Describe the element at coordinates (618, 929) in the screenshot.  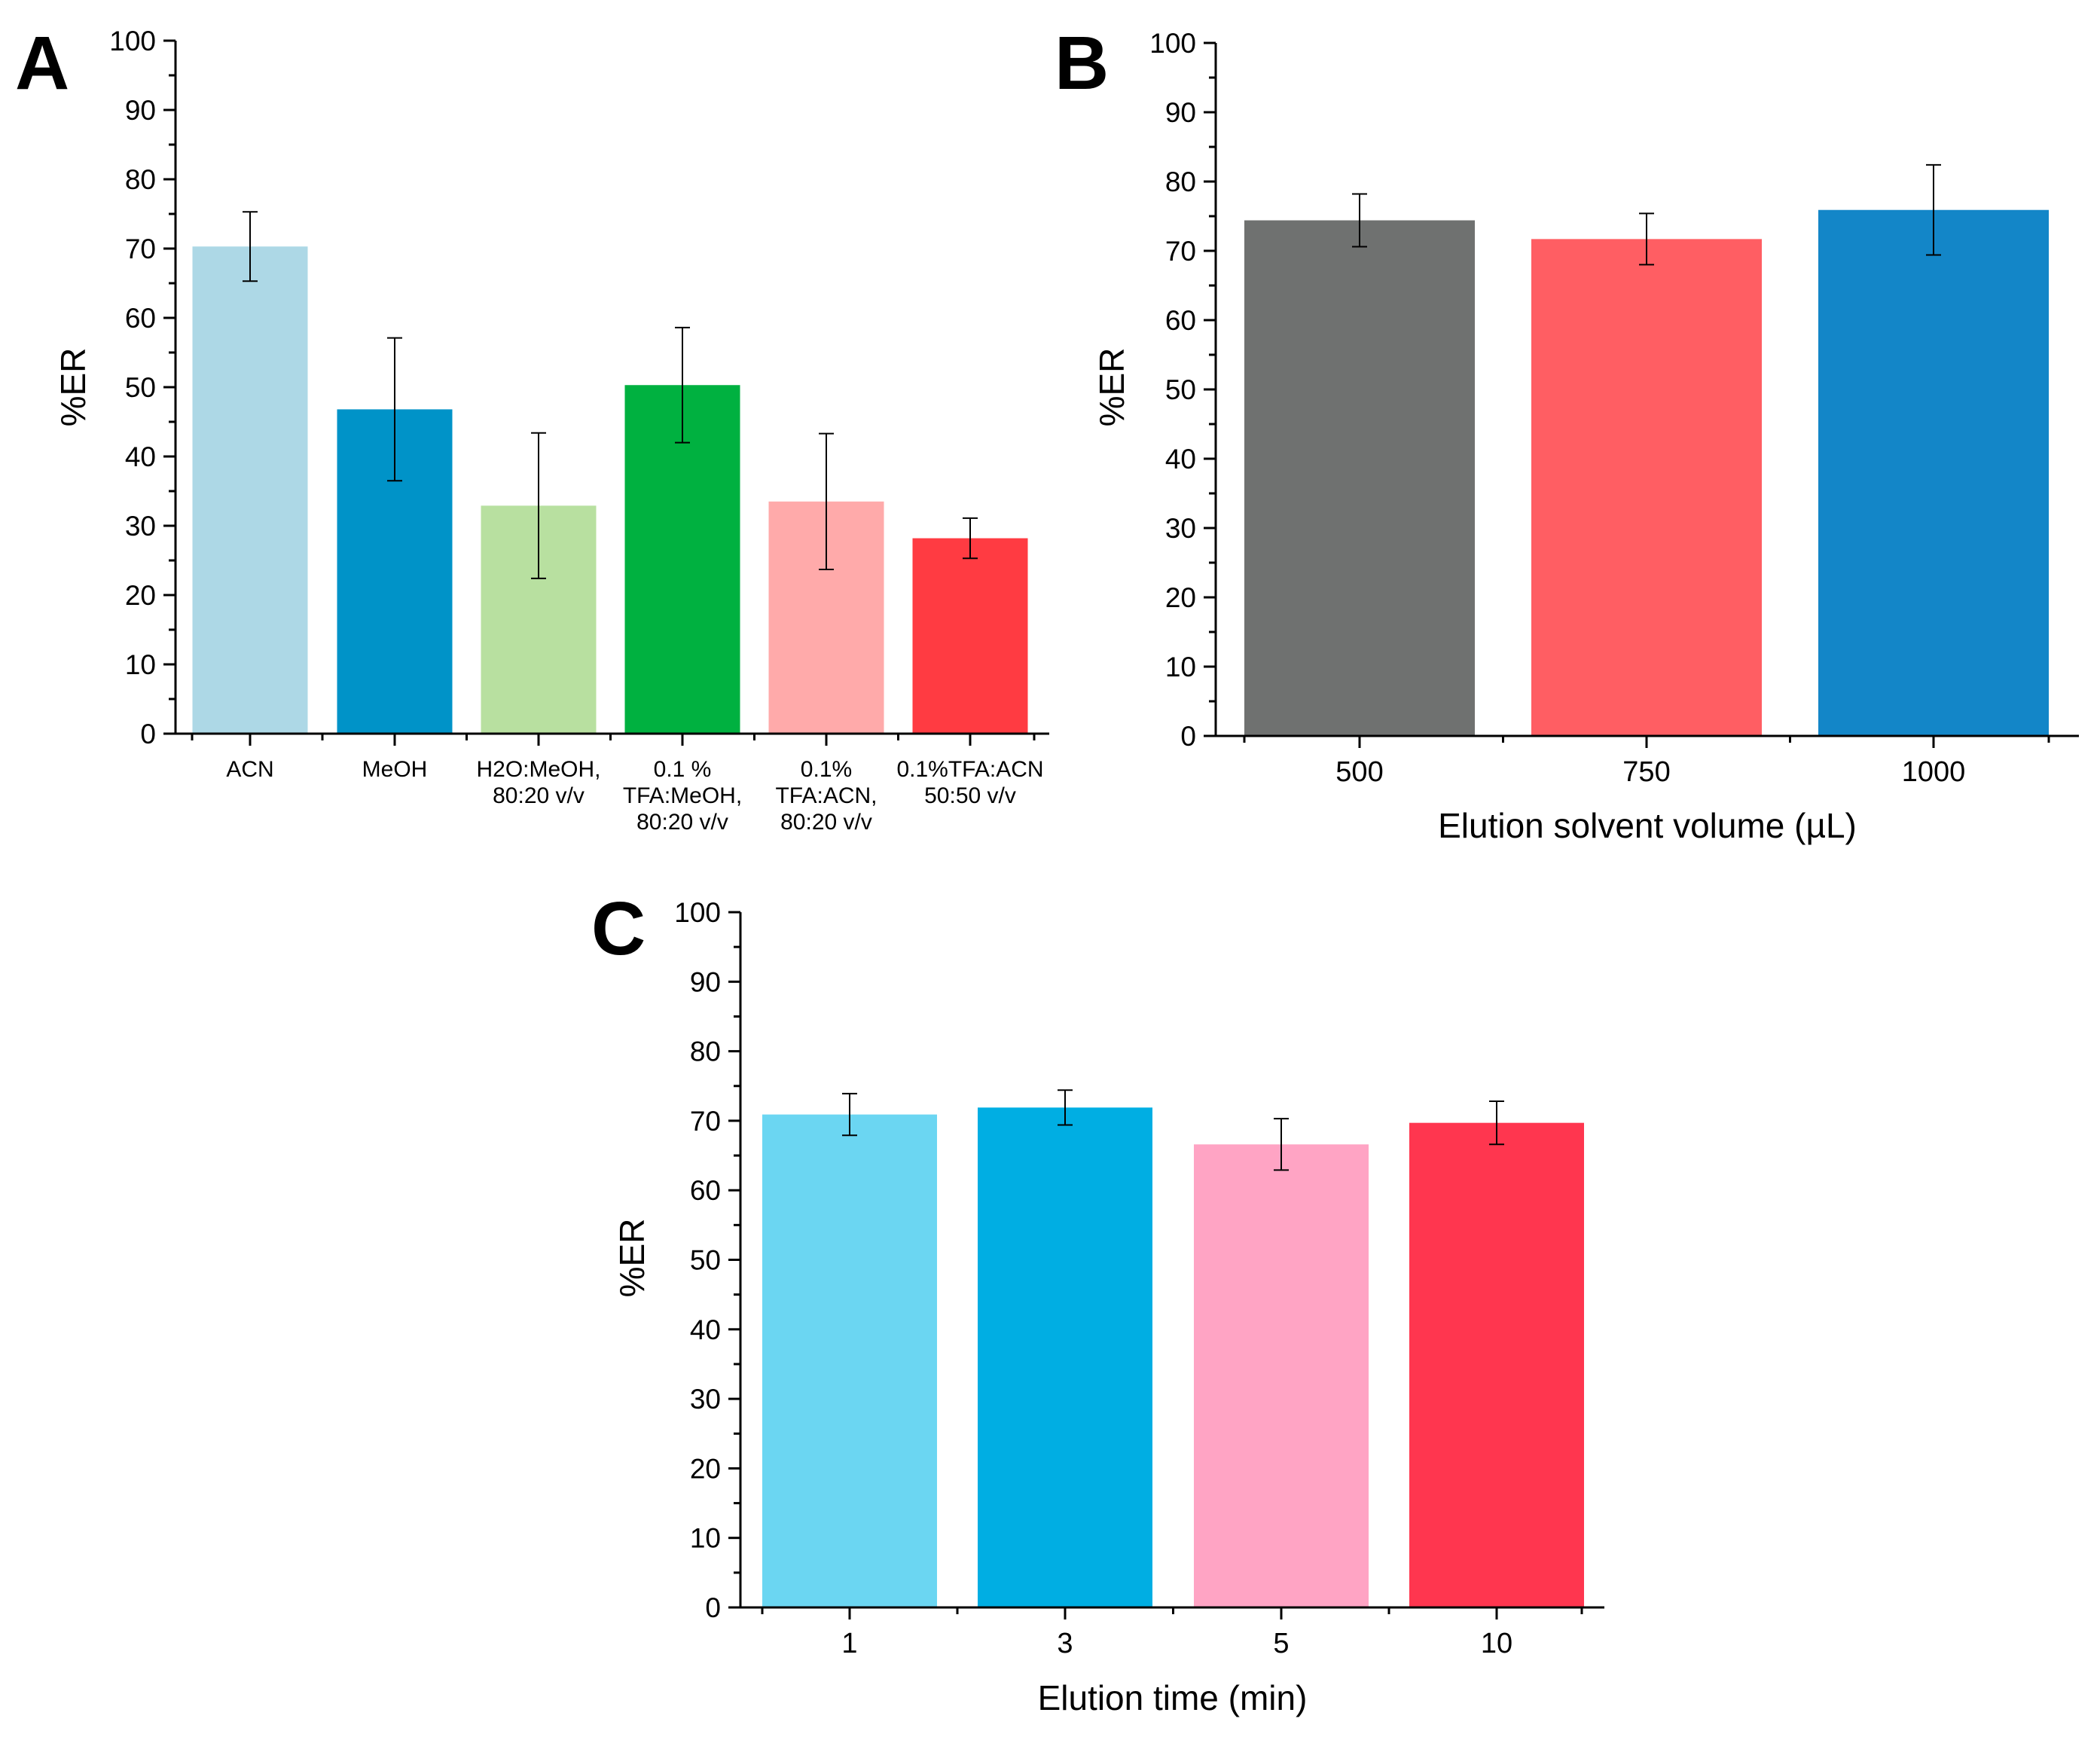
I see `panel-label: C` at that location.